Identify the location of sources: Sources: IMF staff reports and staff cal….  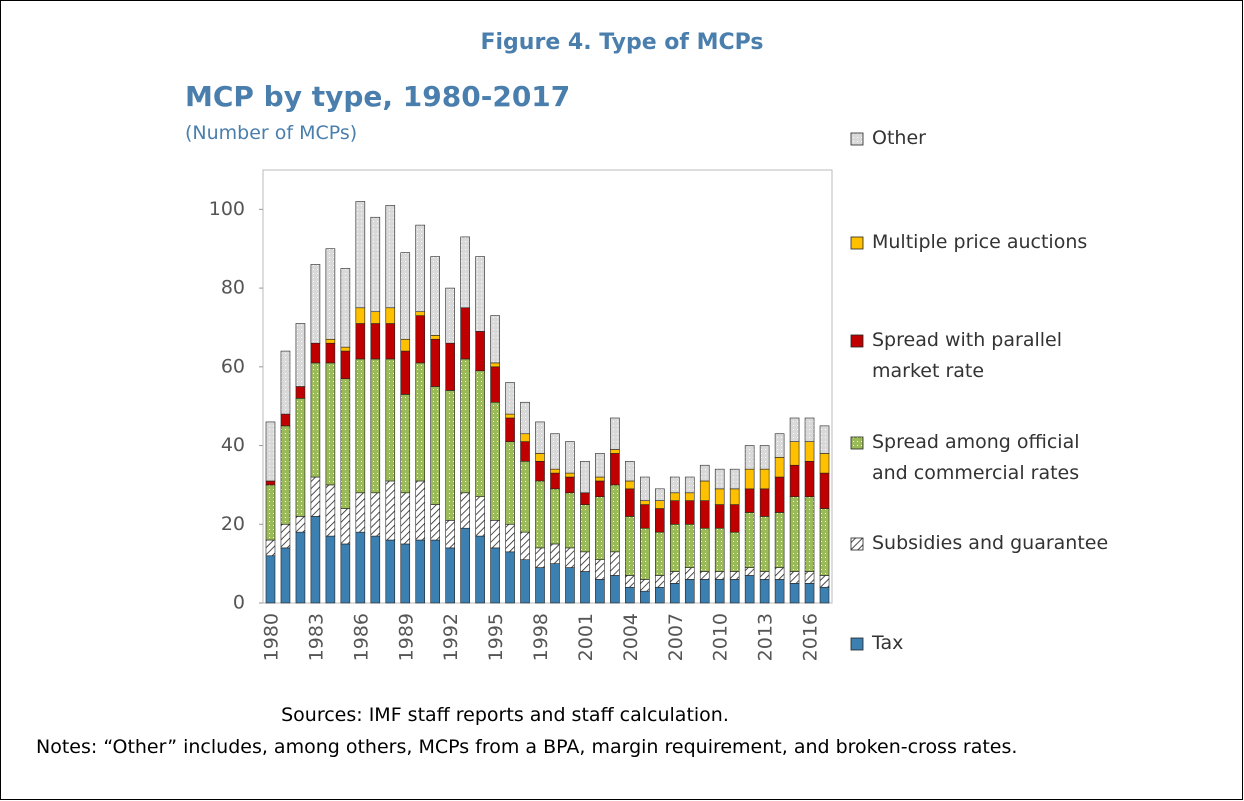
(505, 715).